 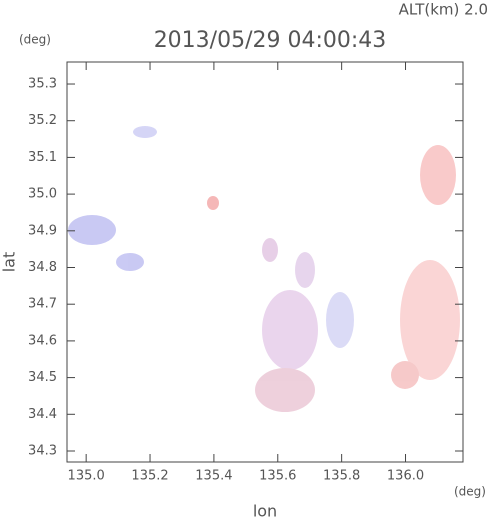 What do you see at coordinates (277, 476) in the screenshot?
I see `x-tick-label: 135.6` at bounding box center [277, 476].